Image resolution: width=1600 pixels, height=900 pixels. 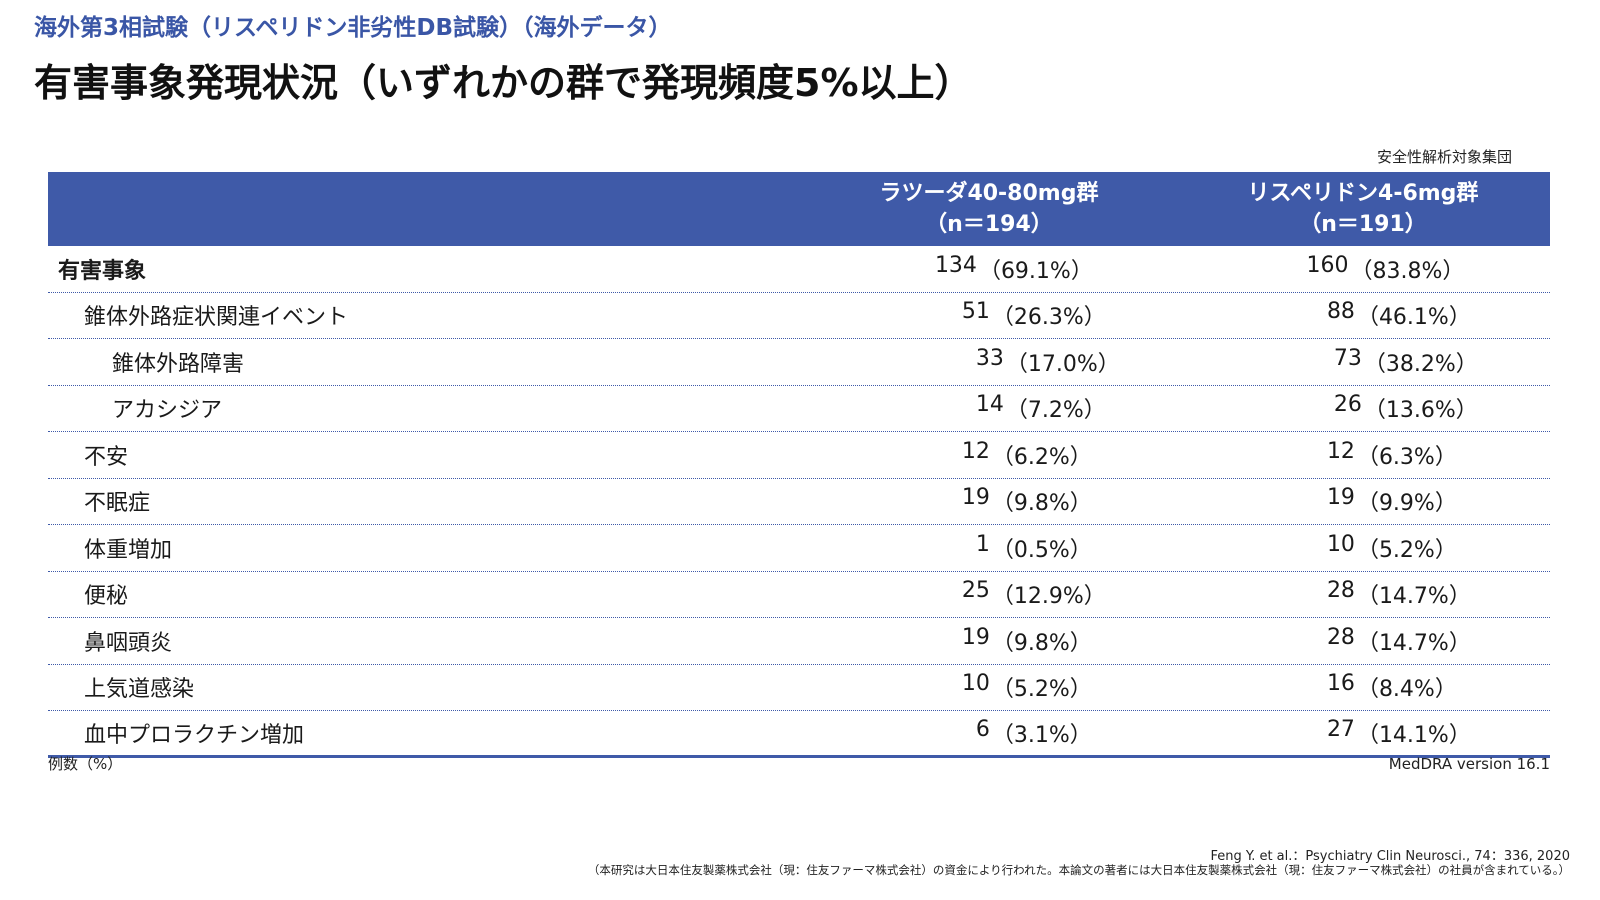 I want to click on latuda-percent: （17.0%）, so click(x=1062, y=364).